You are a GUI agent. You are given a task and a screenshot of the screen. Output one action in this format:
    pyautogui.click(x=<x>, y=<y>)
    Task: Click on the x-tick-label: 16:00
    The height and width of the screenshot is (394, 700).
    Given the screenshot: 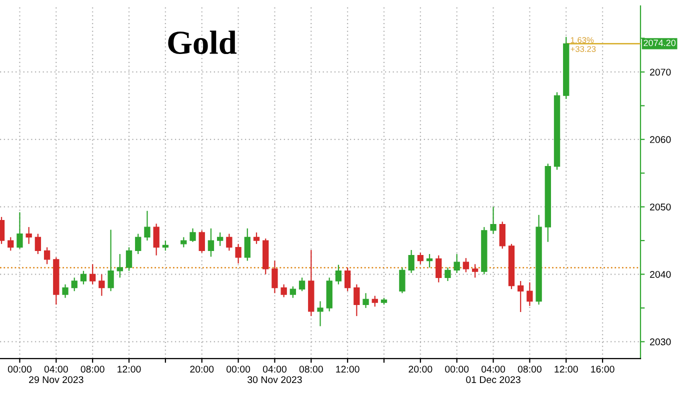 What is the action you would take?
    pyautogui.click(x=602, y=369)
    